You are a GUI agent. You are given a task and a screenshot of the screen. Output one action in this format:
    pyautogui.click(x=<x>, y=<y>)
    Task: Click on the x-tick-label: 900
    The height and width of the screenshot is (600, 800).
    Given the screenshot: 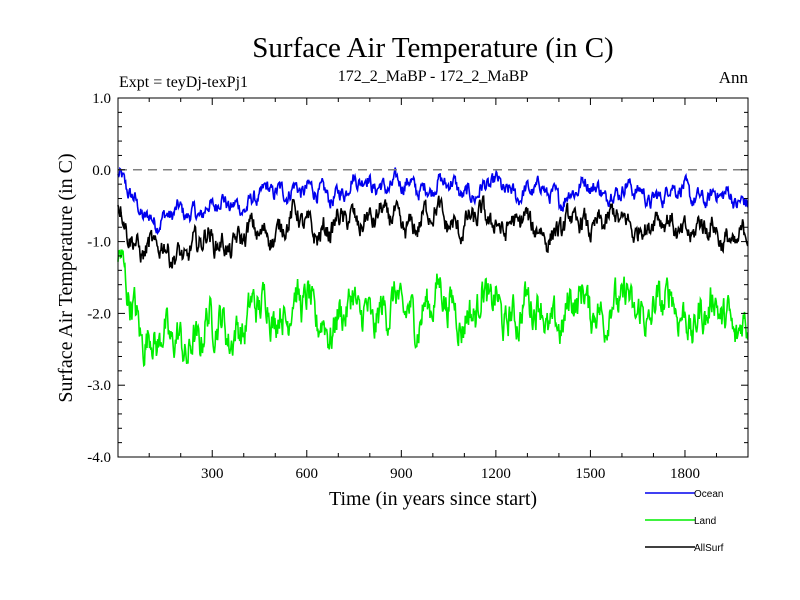 What is the action you would take?
    pyautogui.click(x=401, y=474)
    